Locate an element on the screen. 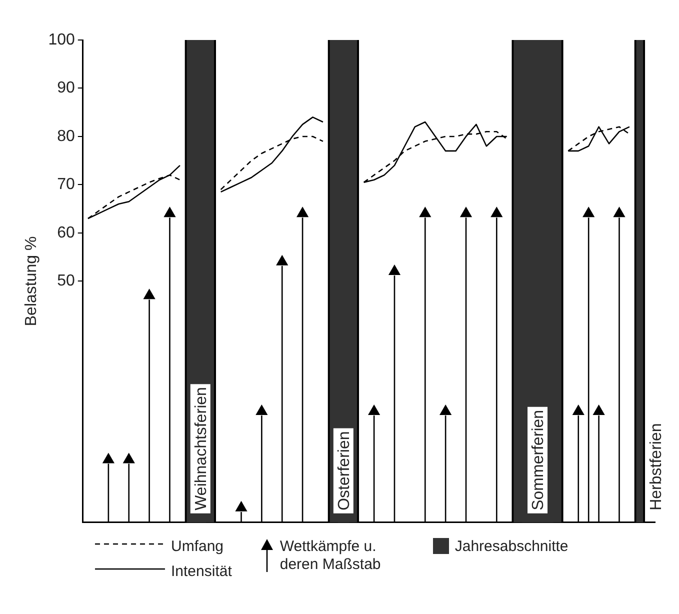 This screenshot has height=614, width=679. legend-label: Umfang is located at coordinates (197, 546).